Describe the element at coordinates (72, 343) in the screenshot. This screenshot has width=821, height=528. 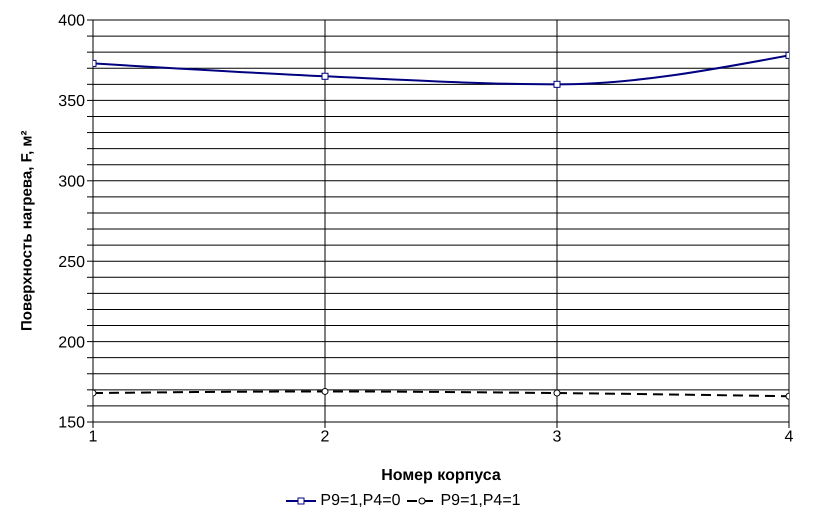
I see `y-tick-label: 200` at that location.